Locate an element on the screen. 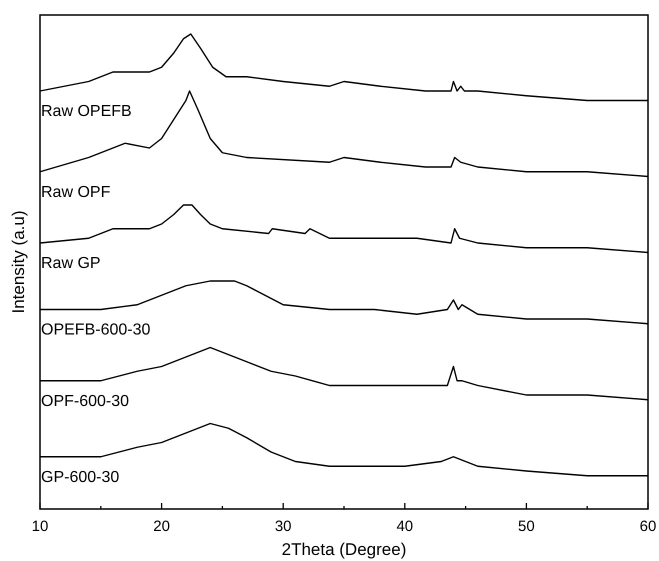  x-tick-label: 30 is located at coordinates (283, 526).